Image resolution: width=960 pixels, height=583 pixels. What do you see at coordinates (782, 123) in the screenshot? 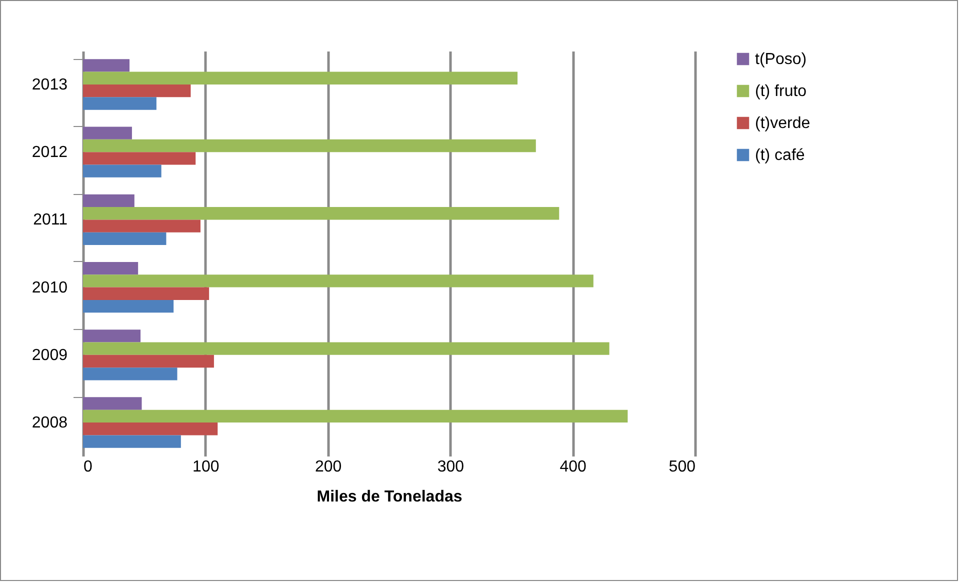
I see `legend-label: (t)verde` at bounding box center [782, 123].